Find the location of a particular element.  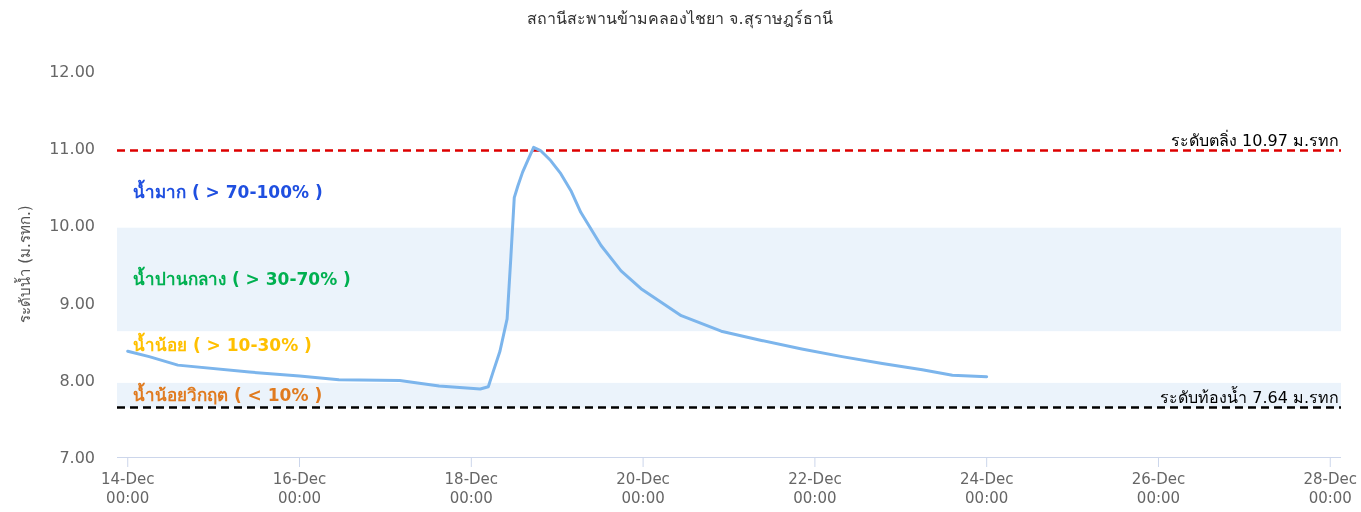

x-tick-label: 22-Dec 00:00 is located at coordinates (815, 488).